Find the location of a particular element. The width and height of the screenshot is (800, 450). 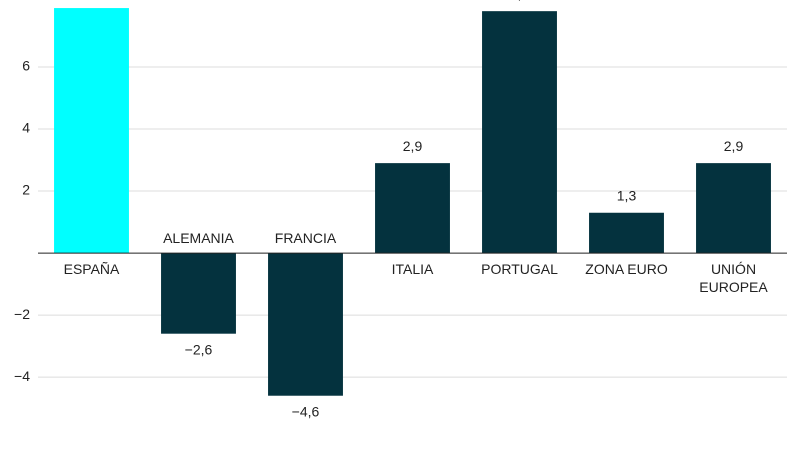

x-tick-label: FRANCIA is located at coordinates (305, 238).